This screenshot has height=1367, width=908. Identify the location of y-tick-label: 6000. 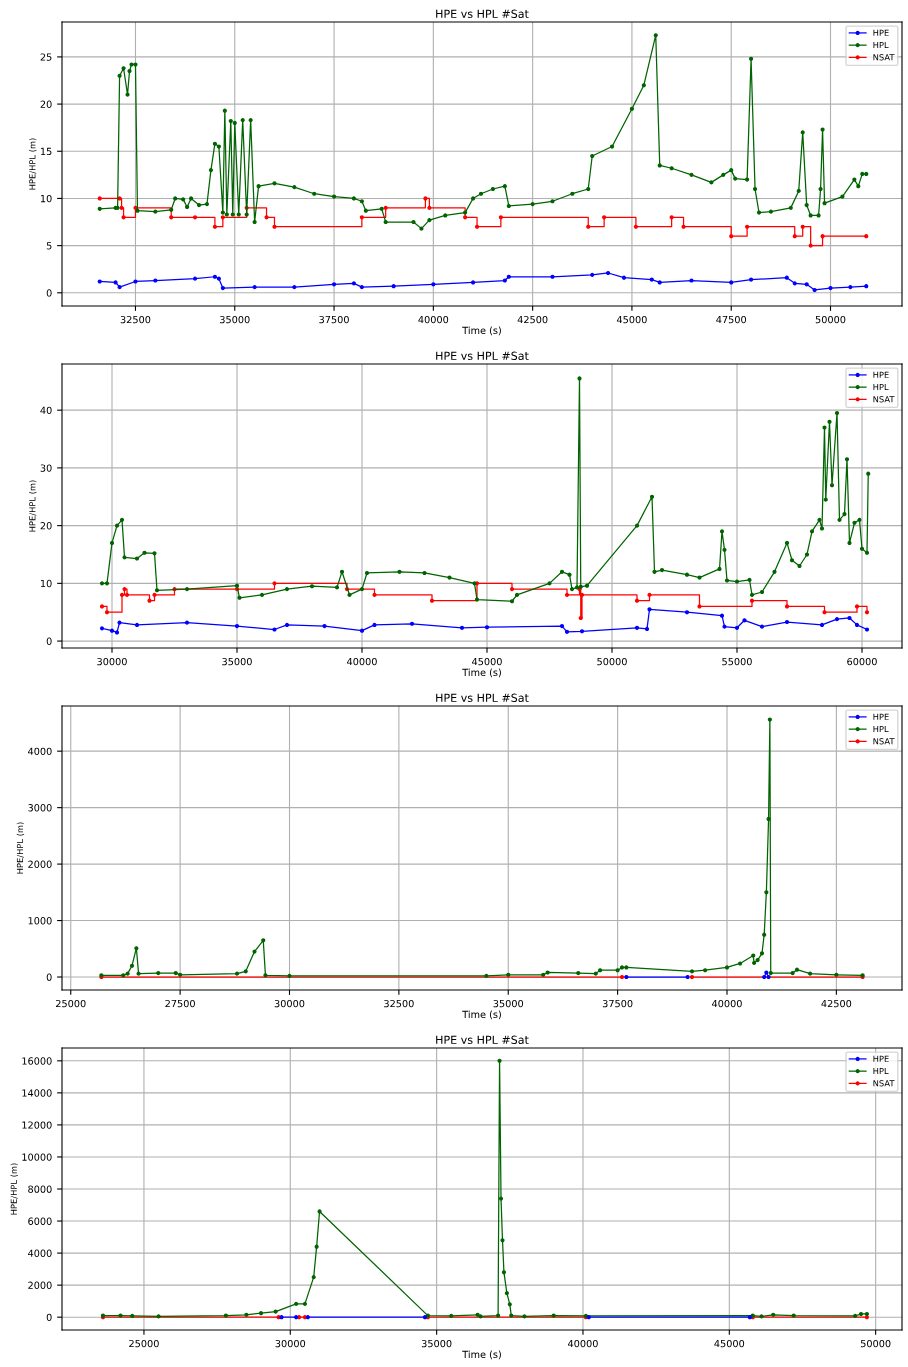
(40, 1221).